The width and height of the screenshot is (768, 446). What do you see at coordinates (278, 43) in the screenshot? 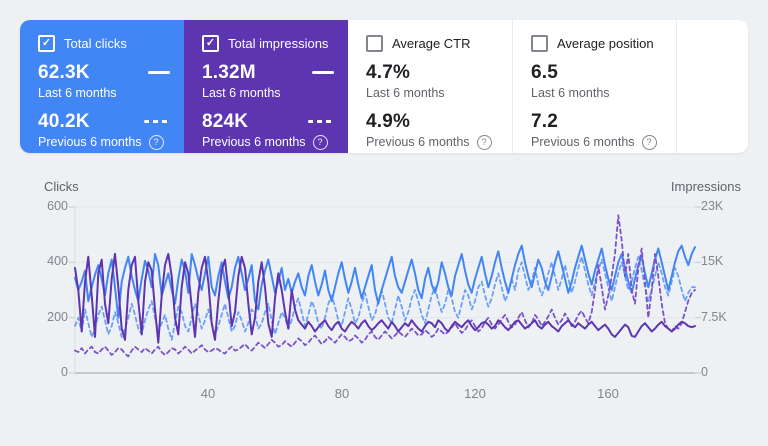
I see `card-label: Total impressions` at bounding box center [278, 43].